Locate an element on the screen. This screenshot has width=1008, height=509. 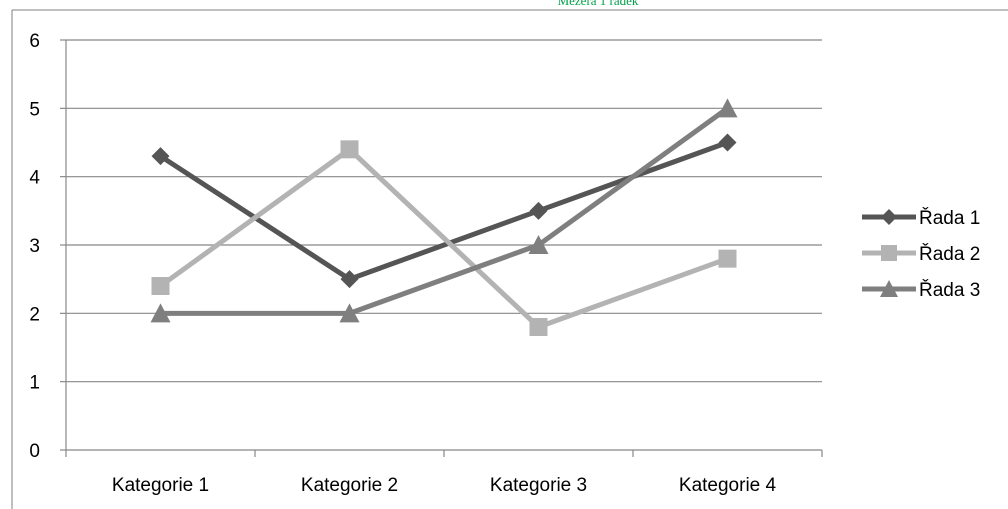
y-tick-label: 3 is located at coordinates (34, 246).